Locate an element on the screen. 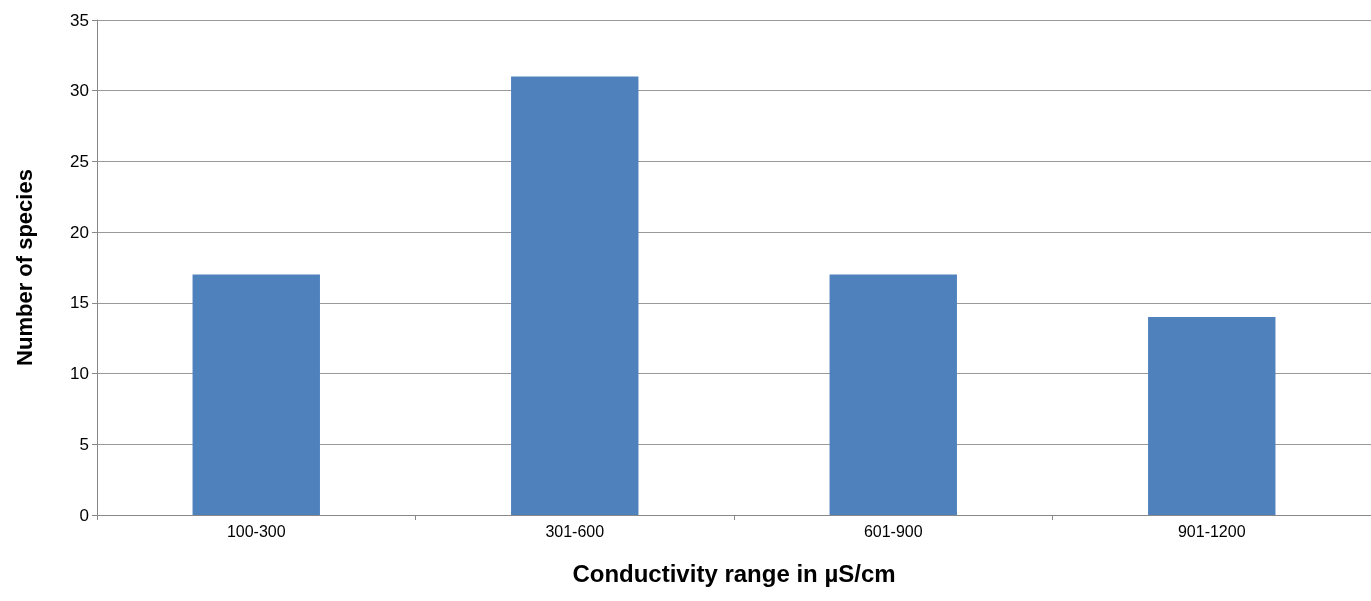 The height and width of the screenshot is (601, 1371). y-tick-label: 0 is located at coordinates (84, 515).